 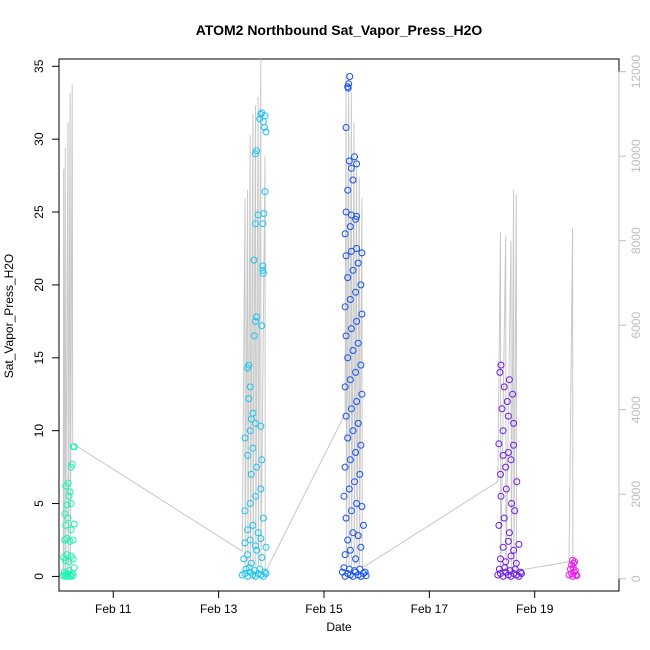 What do you see at coordinates (339, 30) in the screenshot?
I see `chart-title: ATOM2 Northbound Sat_Vapor_Press_H2O` at bounding box center [339, 30].